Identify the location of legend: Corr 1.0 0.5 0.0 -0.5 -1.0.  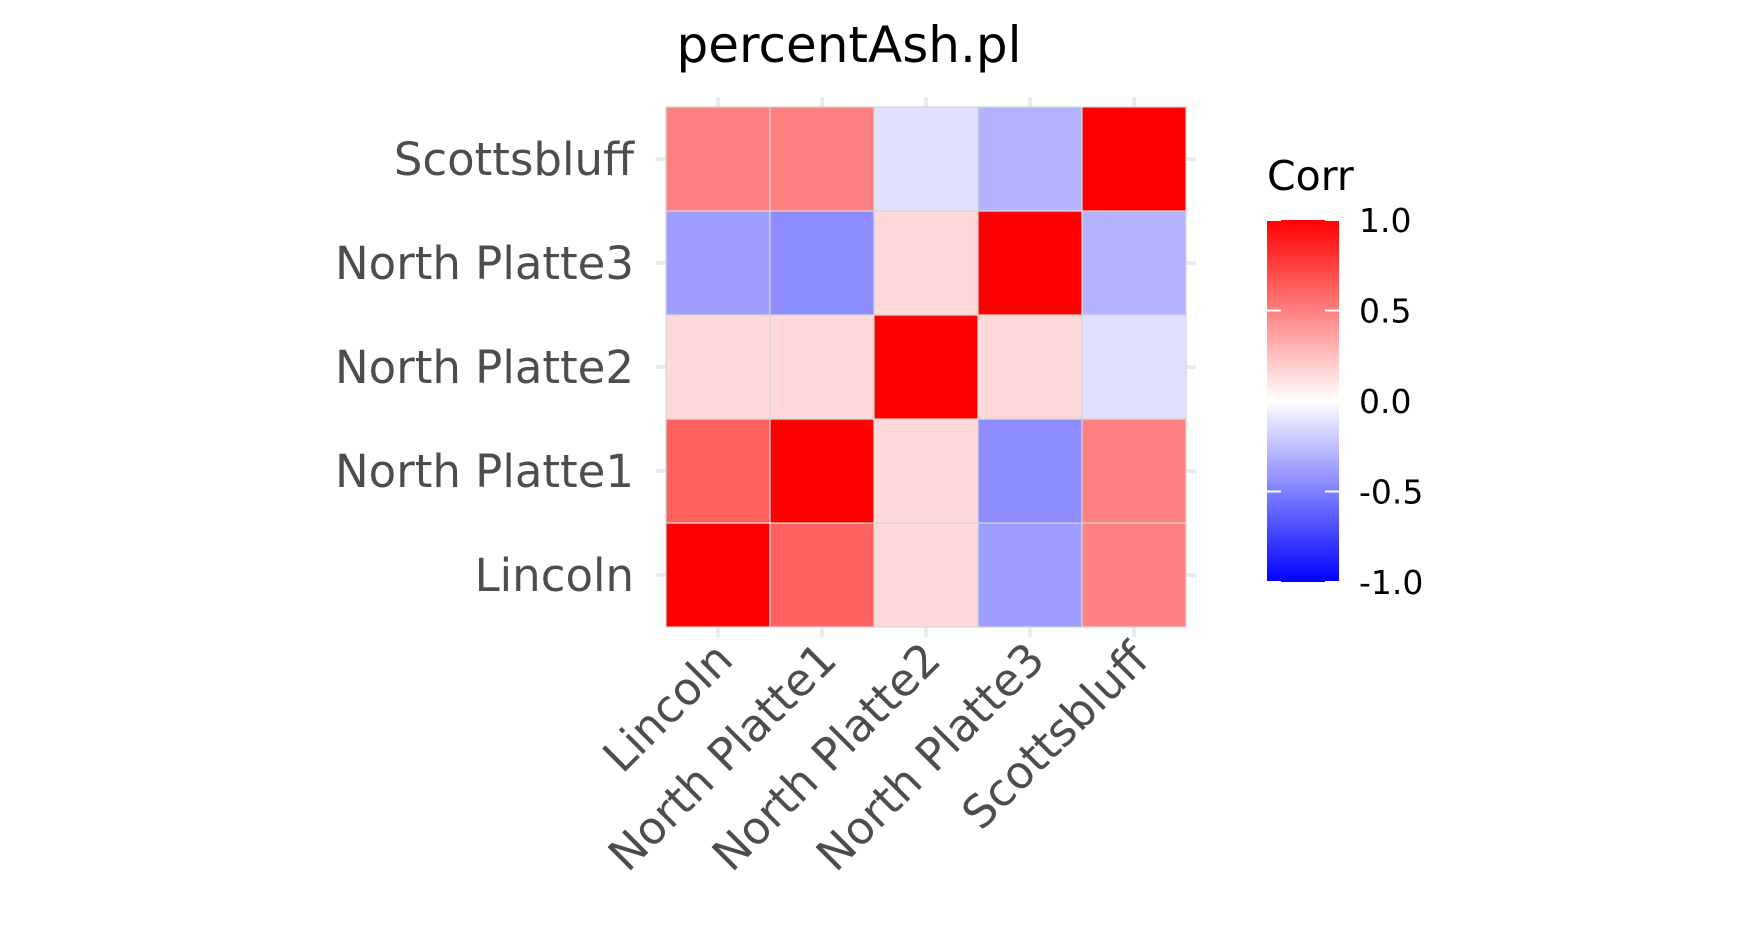
(1345, 377).